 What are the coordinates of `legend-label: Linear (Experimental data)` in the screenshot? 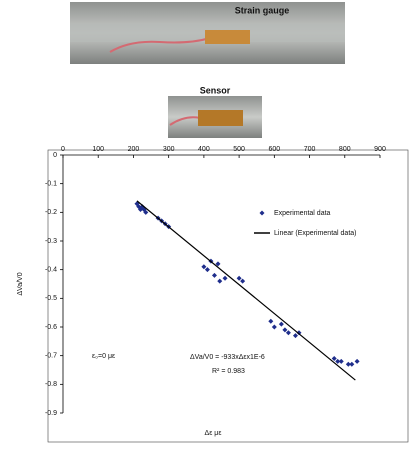 It's located at (315, 233).